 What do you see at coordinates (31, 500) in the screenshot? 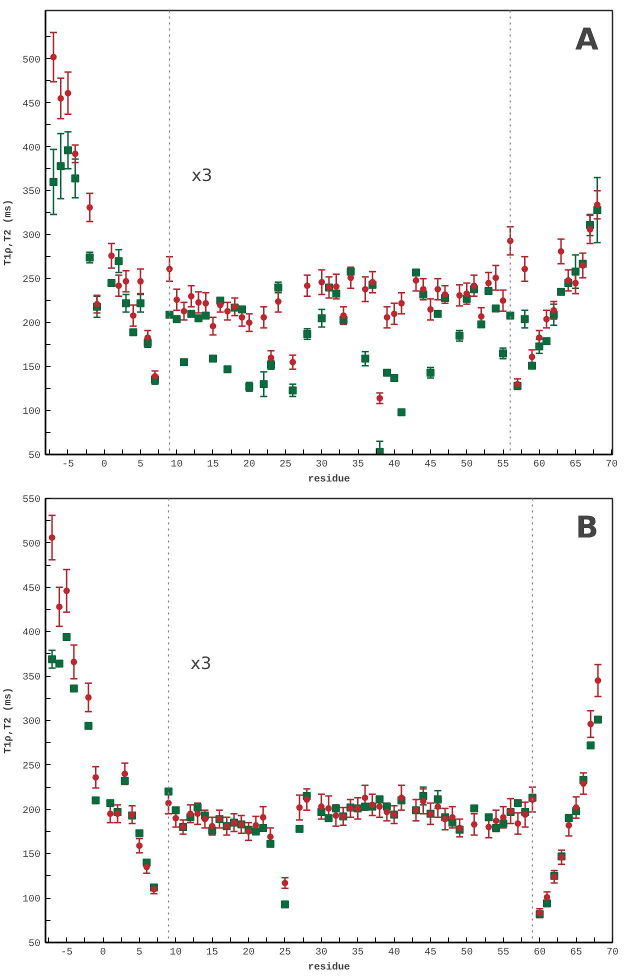
I see `y-tick-label: 550` at bounding box center [31, 500].